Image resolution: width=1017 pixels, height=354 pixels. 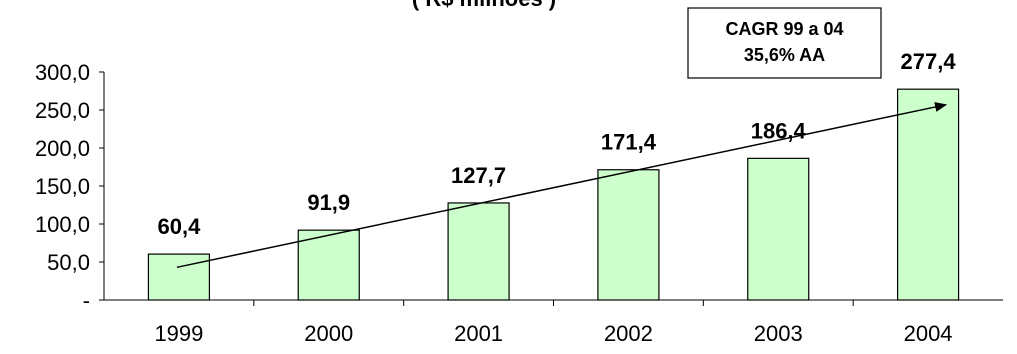 What do you see at coordinates (86, 300) in the screenshot?
I see `y-tick-label: -` at bounding box center [86, 300].